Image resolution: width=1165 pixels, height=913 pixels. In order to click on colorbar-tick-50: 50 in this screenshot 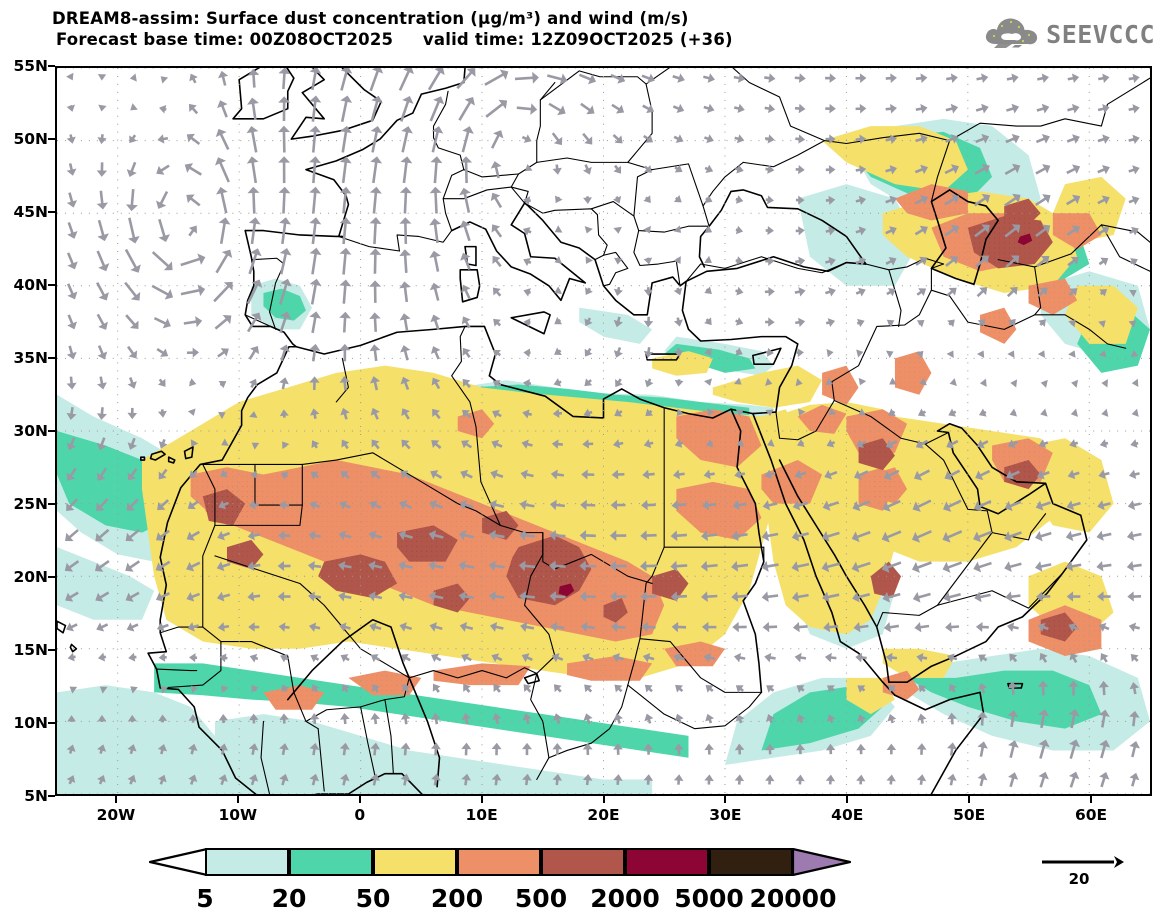, I will do `click(373, 898)`.